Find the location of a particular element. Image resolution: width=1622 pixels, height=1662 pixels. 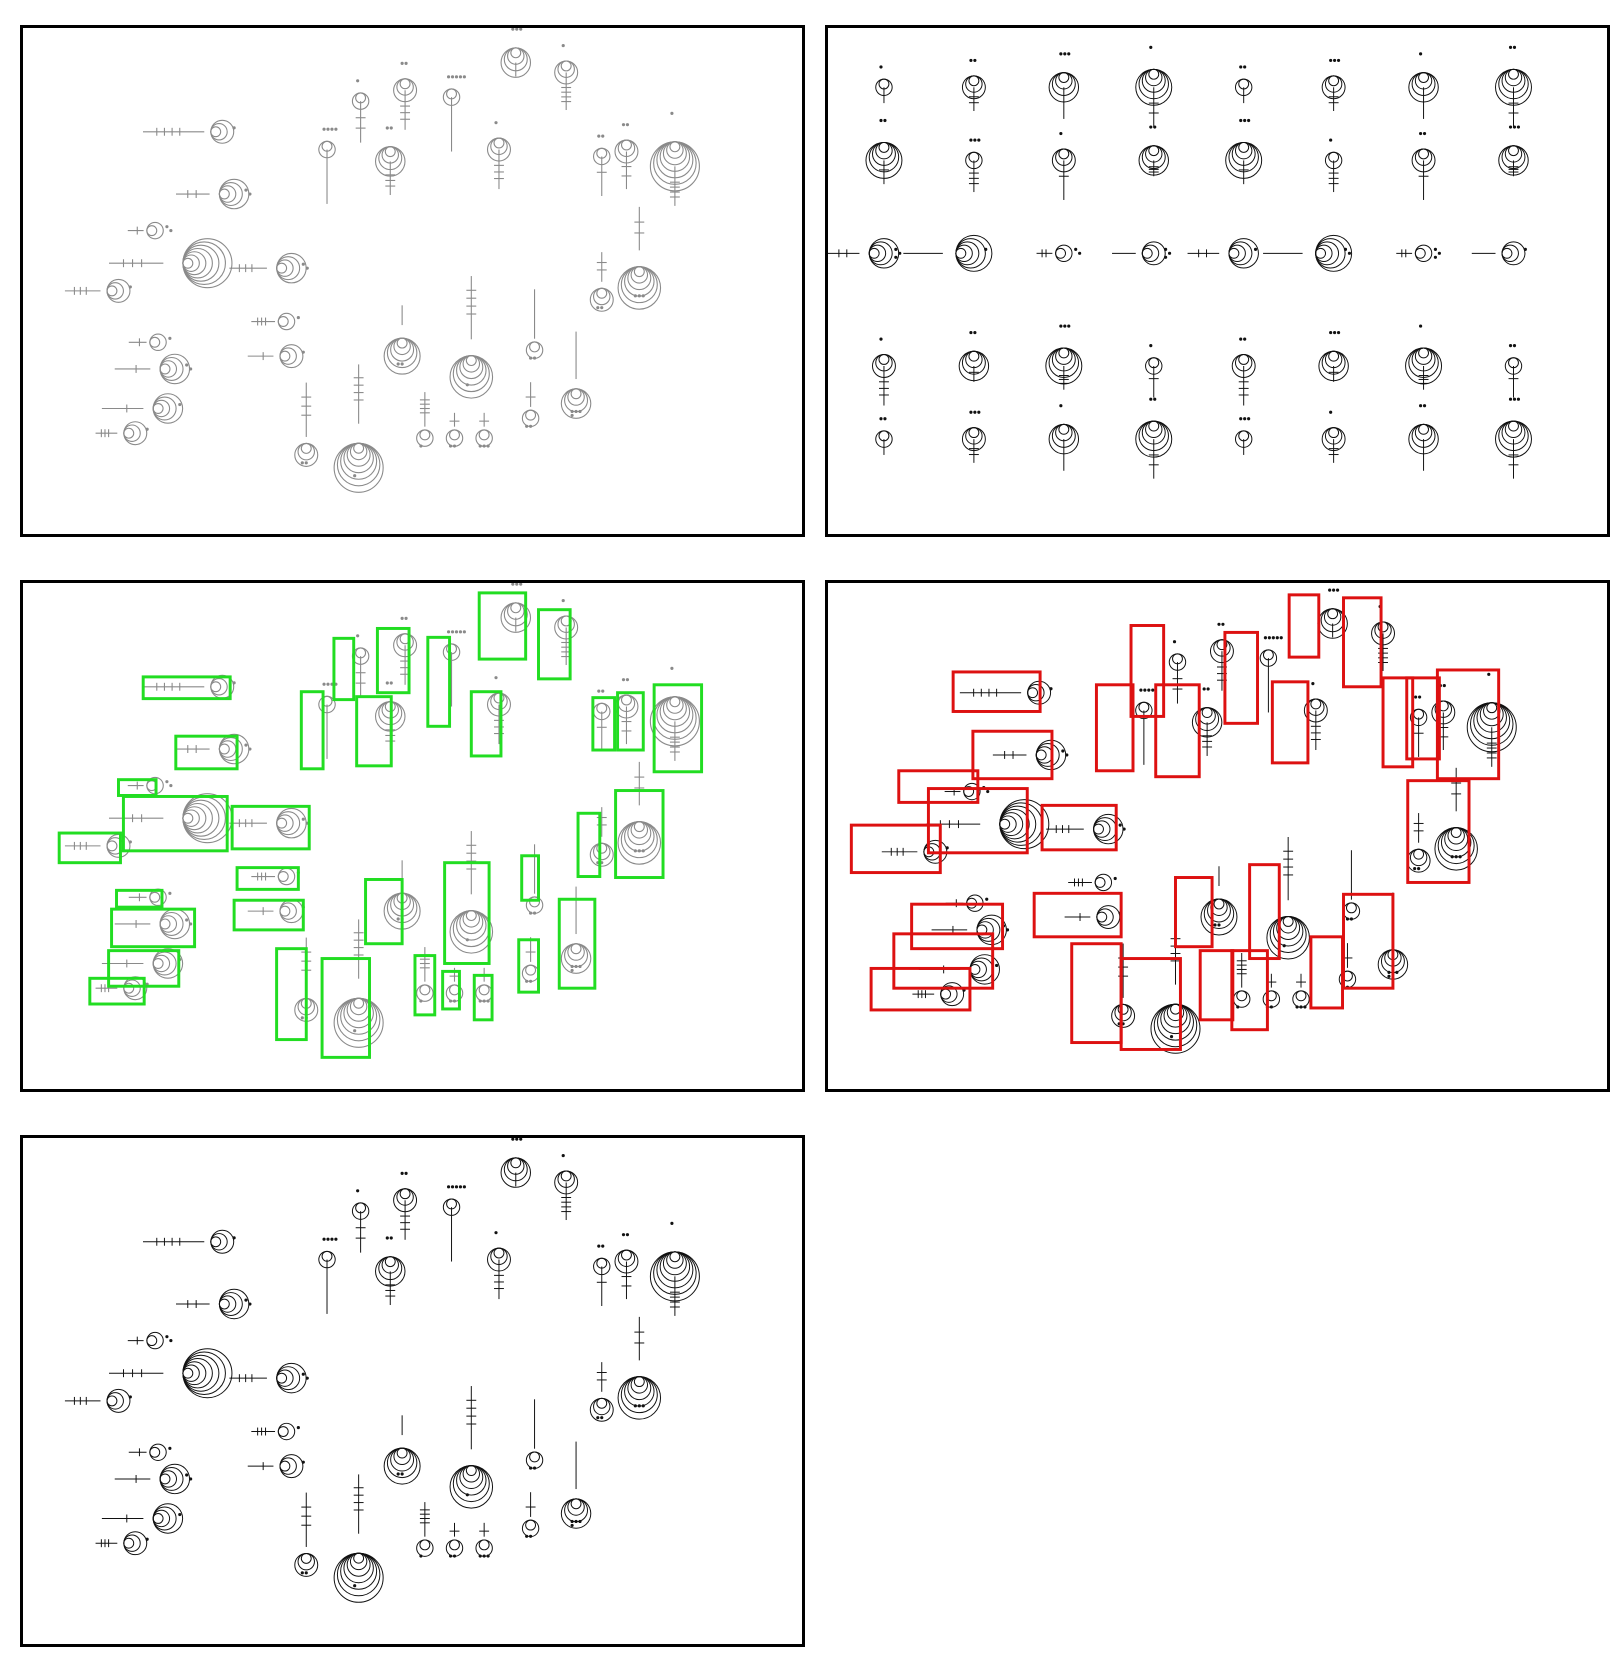

green-detection-canvas is located at coordinates (380, 821).